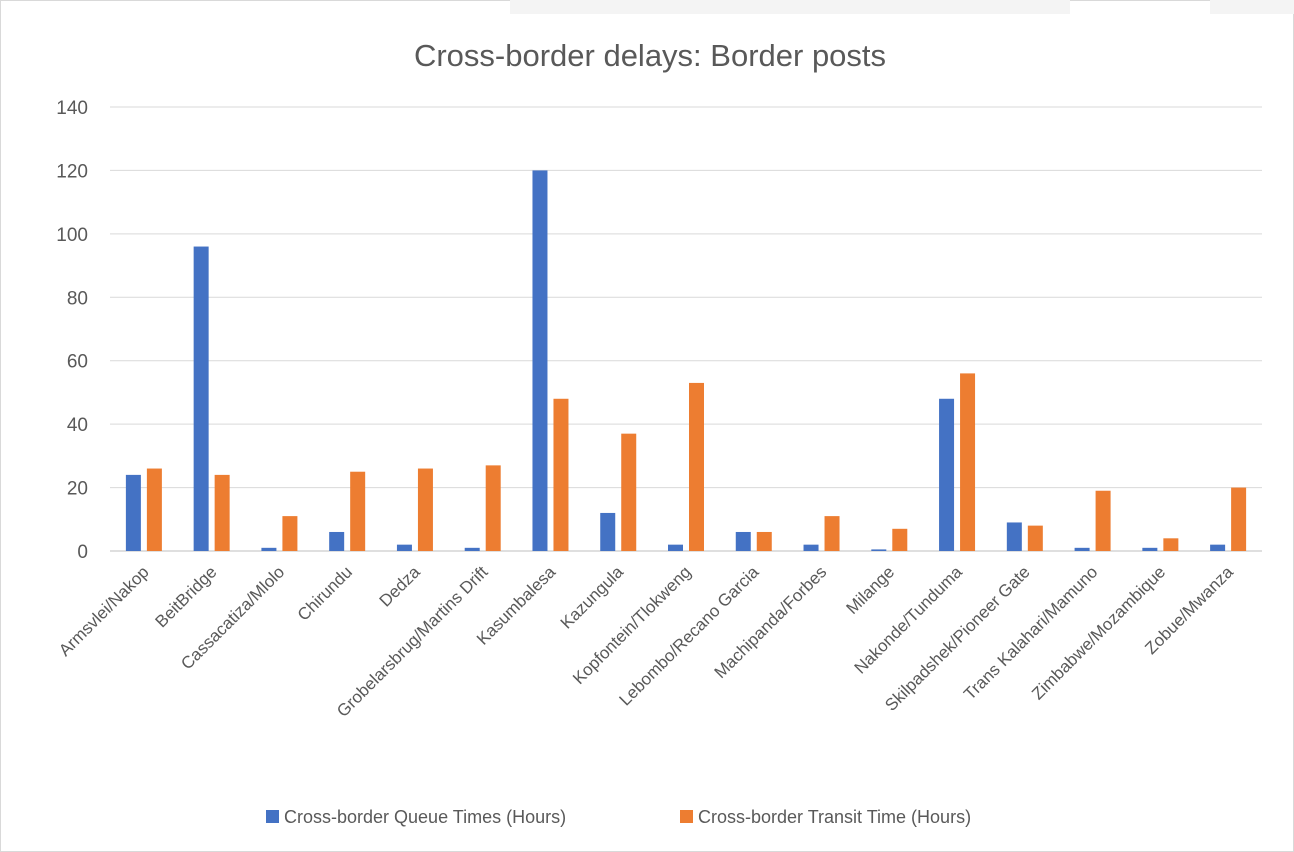 The height and width of the screenshot is (852, 1294). I want to click on x-tick-label: BeitBridge, so click(186, 596).